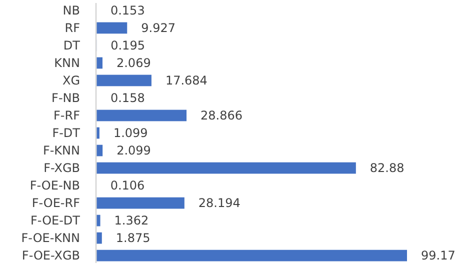 The width and height of the screenshot is (474, 267). What do you see at coordinates (127, 97) in the screenshot?
I see `data-label: 0.158` at bounding box center [127, 97].